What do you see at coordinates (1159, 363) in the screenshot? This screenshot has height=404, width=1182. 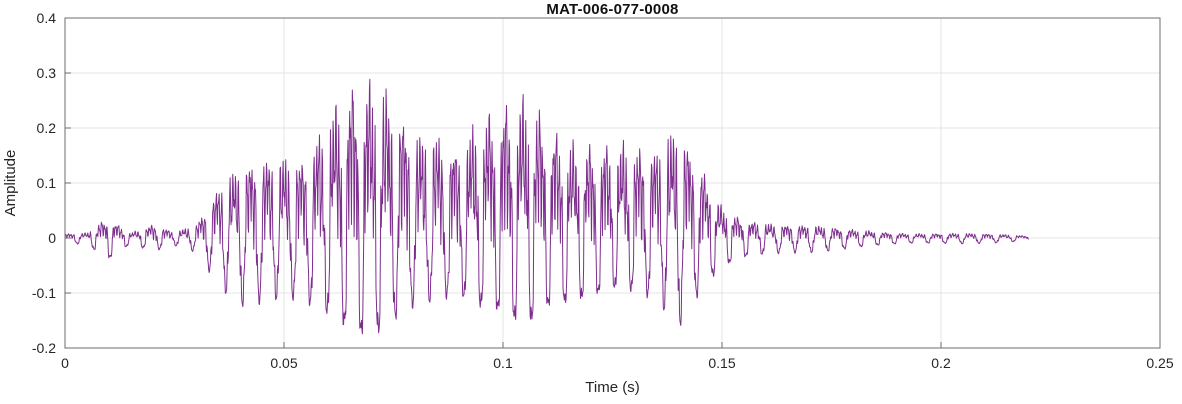 I see `x-tick-label: 0.25` at bounding box center [1159, 363].